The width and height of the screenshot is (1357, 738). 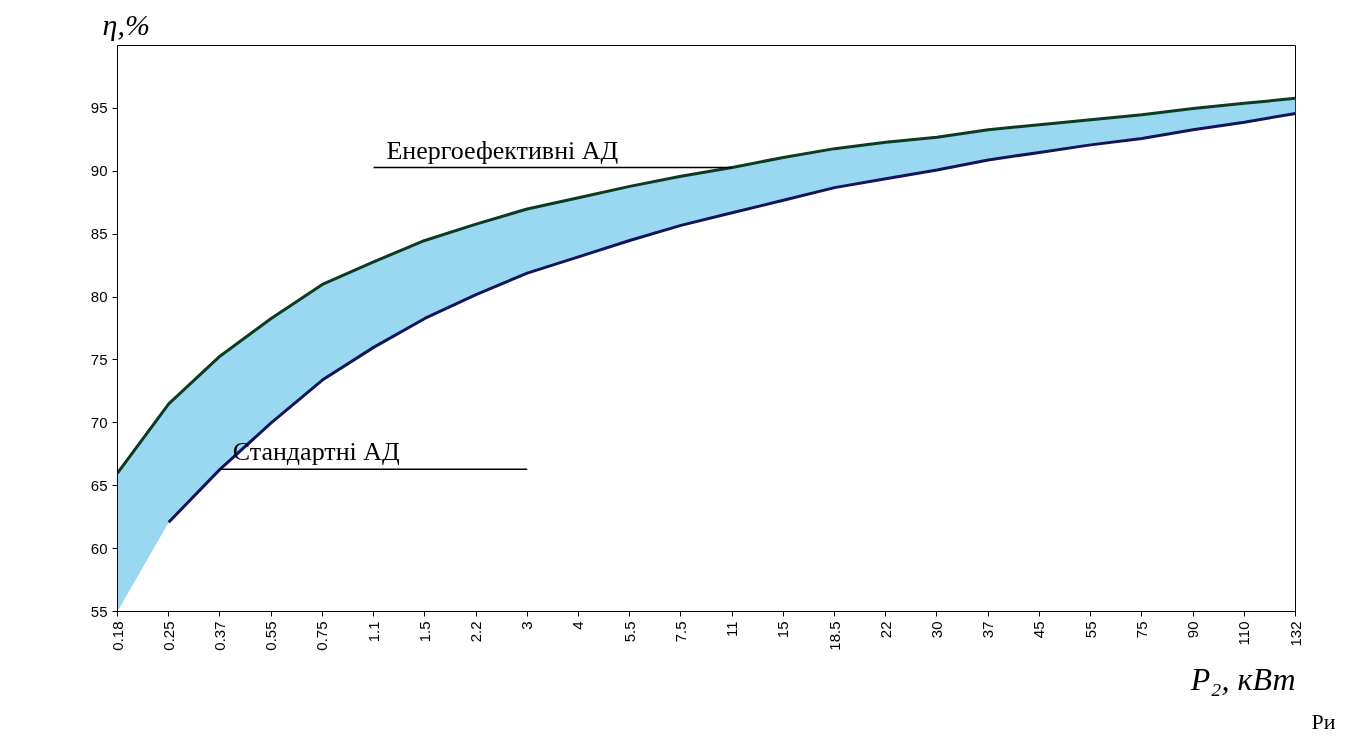 I want to click on text: Ри, so click(x=1323, y=721).